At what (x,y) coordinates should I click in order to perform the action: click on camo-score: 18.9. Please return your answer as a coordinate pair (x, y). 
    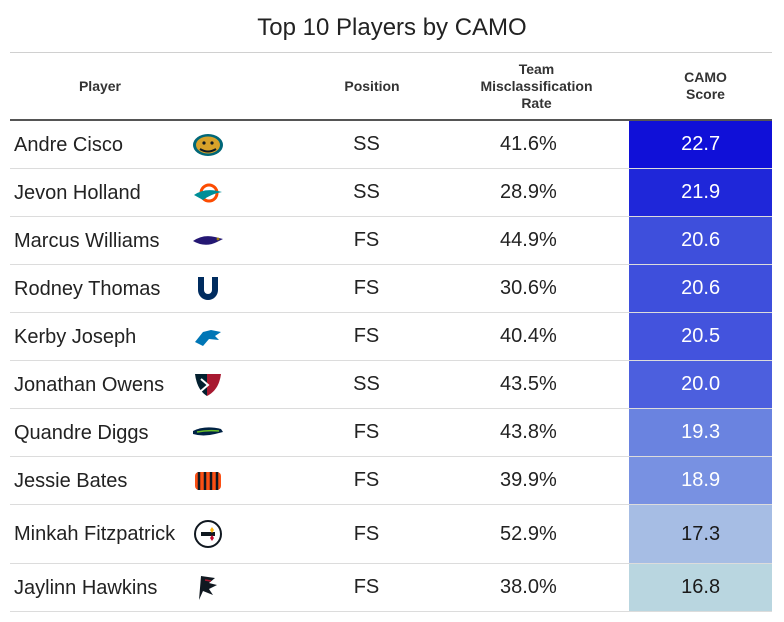
    Looking at the image, I should click on (701, 480).